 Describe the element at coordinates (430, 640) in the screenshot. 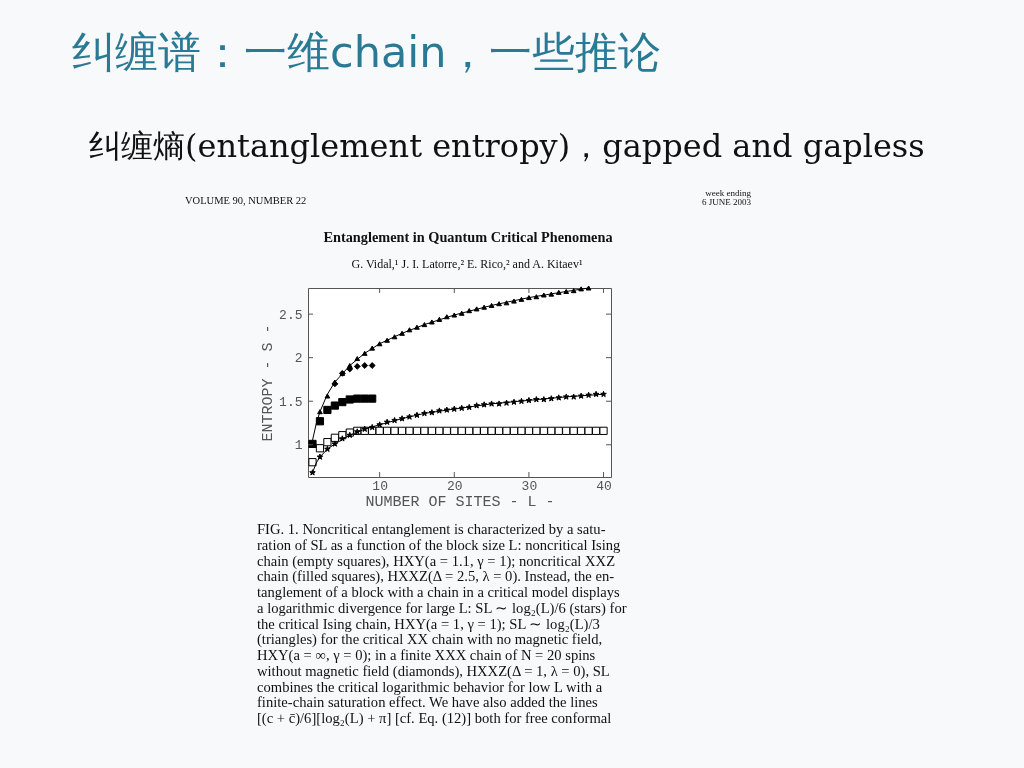

I see `text: (triangles) for the critical XX chain with no magnetic field,` at that location.